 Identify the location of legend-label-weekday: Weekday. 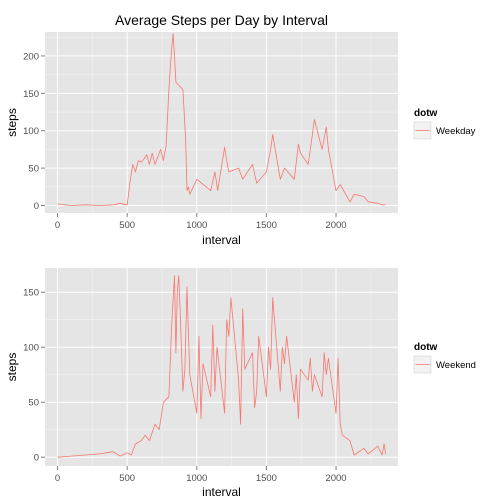
(456, 131).